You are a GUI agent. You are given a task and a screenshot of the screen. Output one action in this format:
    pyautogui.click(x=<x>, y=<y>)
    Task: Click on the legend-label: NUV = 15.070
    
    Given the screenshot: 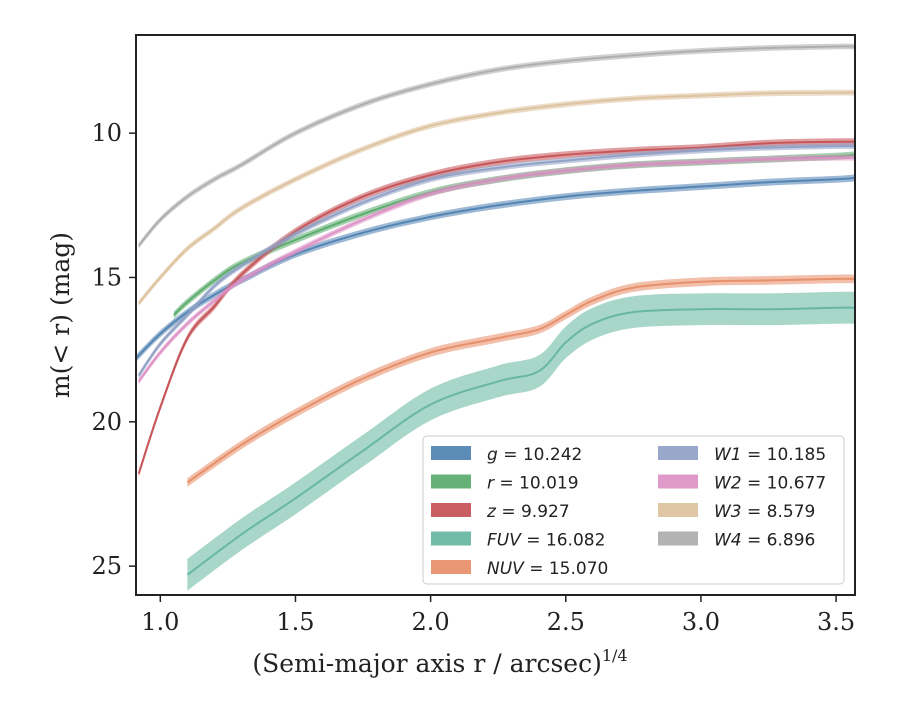 What is the action you would take?
    pyautogui.click(x=547, y=569)
    